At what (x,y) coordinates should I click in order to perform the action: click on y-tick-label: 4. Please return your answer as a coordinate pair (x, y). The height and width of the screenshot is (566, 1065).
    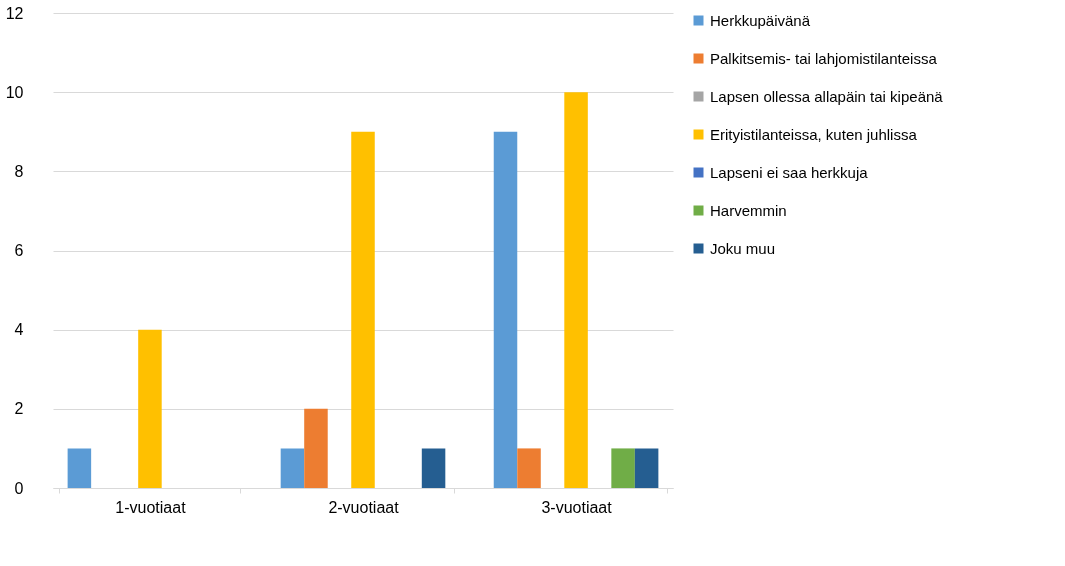
    Looking at the image, I should click on (19, 330).